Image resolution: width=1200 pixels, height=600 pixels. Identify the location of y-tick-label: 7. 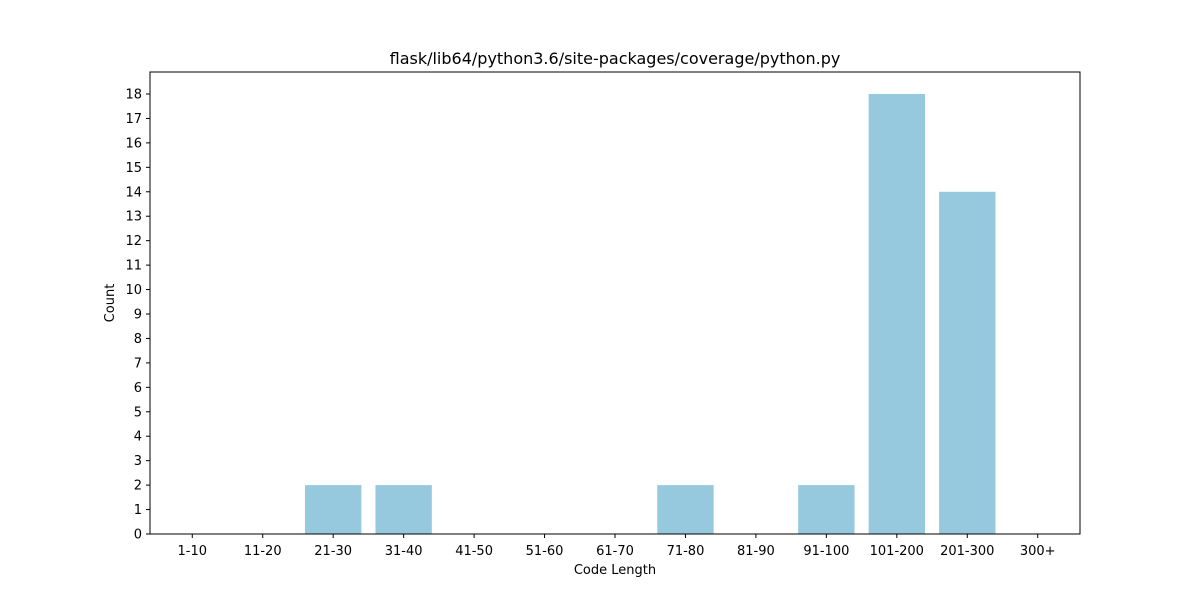
(138, 363).